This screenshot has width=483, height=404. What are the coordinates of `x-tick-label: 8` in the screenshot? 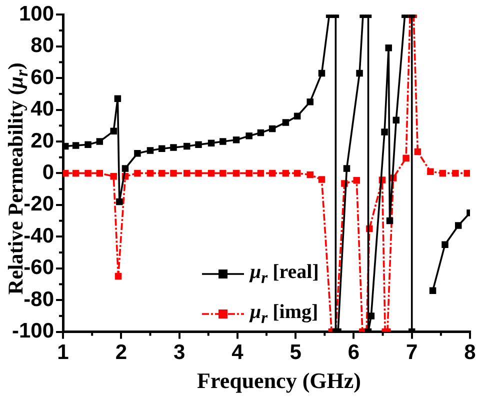 It's located at (470, 352).